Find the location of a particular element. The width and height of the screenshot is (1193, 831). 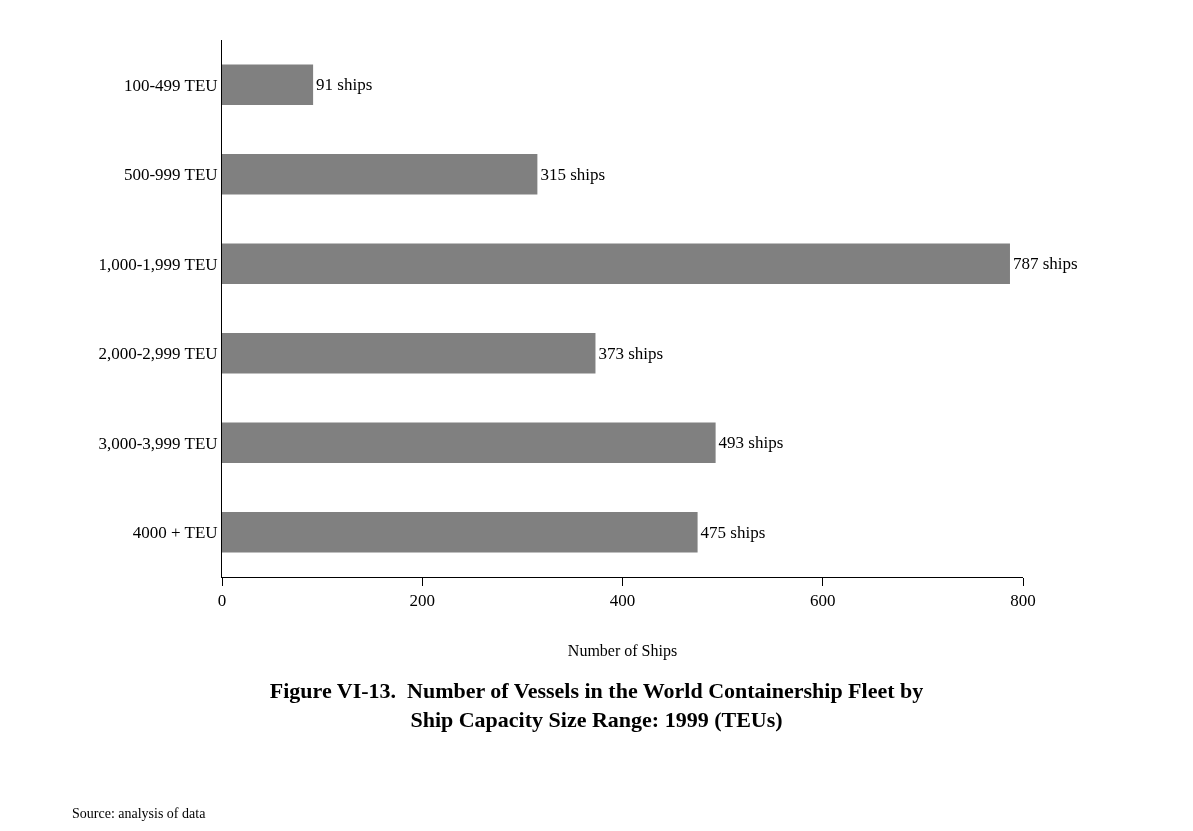

data-label: 91 ships is located at coordinates (344, 85).